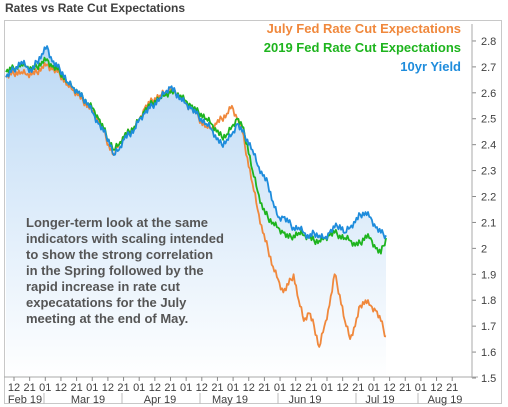 The image size is (508, 407). What do you see at coordinates (488, 120) in the screenshot?
I see `y-tick-label: 2.5` at bounding box center [488, 120].